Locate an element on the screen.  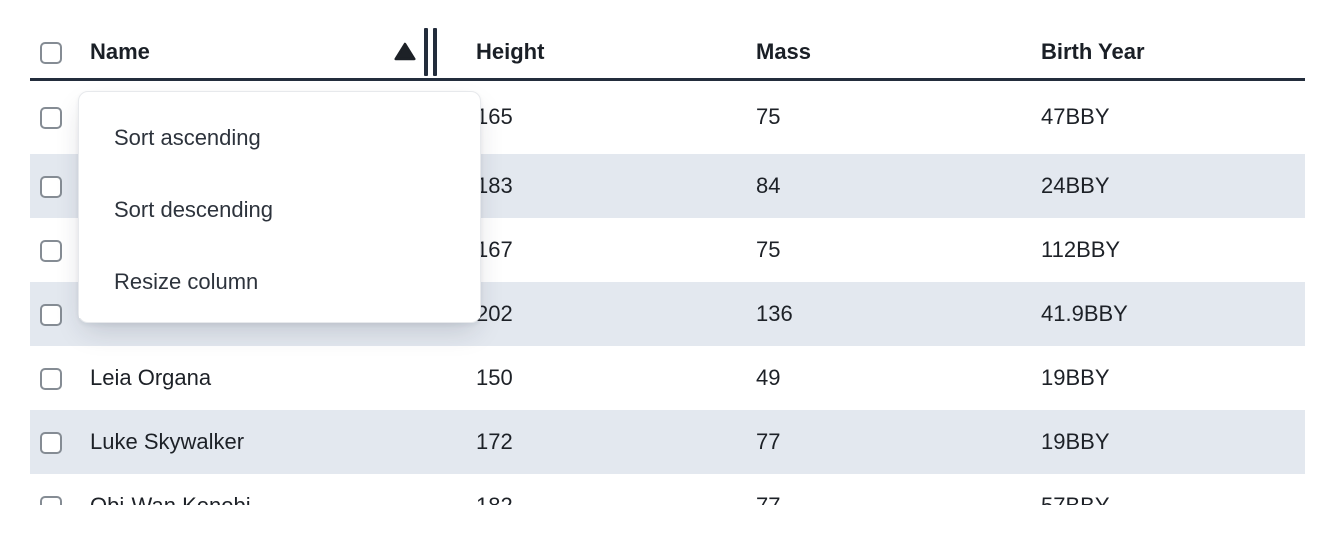
birth-year-cell: 41.9BBY is located at coordinates (1084, 313).